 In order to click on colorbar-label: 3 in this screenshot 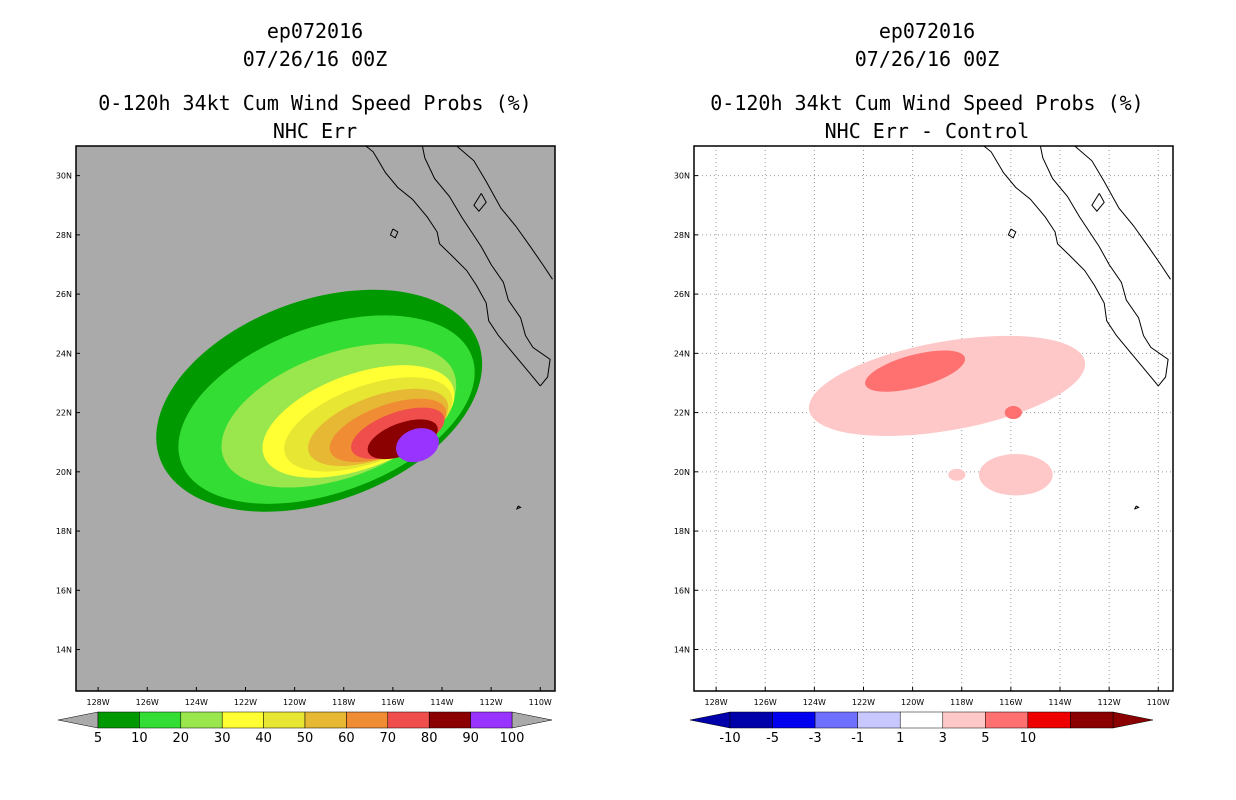, I will do `click(943, 738)`.